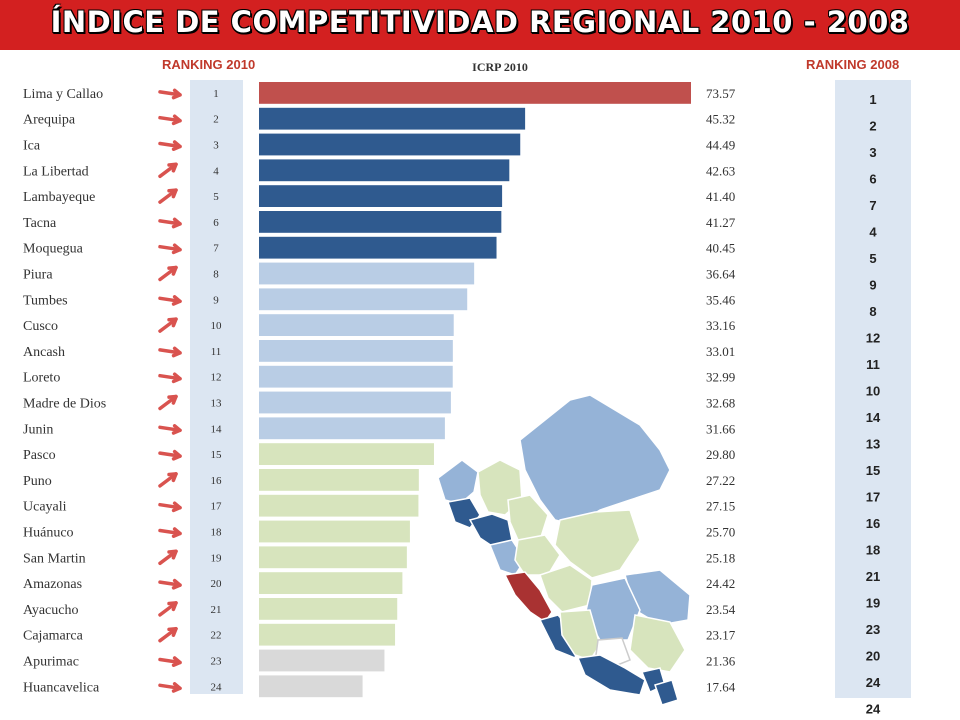 Image resolution: width=960 pixels, height=720 pixels. What do you see at coordinates (49, 120) in the screenshot?
I see `region-label: Arequipa` at bounding box center [49, 120].